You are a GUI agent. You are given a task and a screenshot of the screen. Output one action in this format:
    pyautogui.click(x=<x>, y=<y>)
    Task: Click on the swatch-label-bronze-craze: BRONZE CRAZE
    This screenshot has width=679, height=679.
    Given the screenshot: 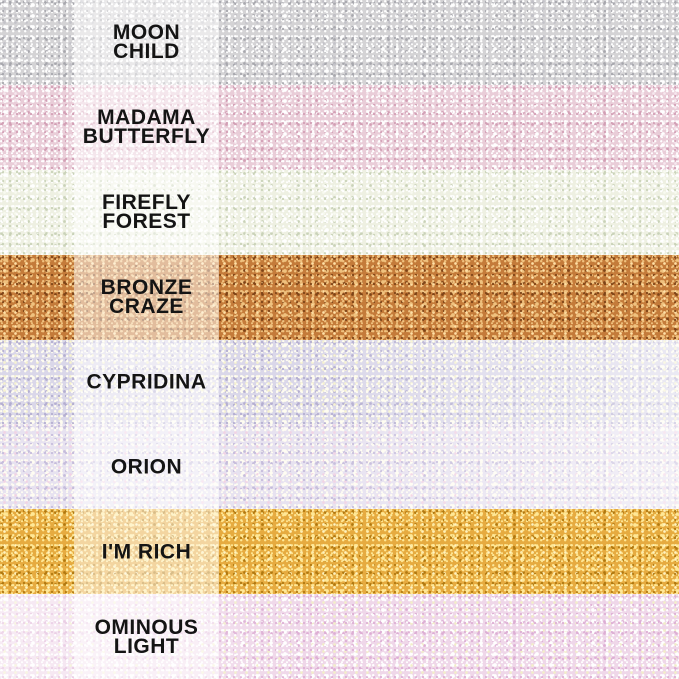 What is the action you would take?
    pyautogui.click(x=146, y=297)
    